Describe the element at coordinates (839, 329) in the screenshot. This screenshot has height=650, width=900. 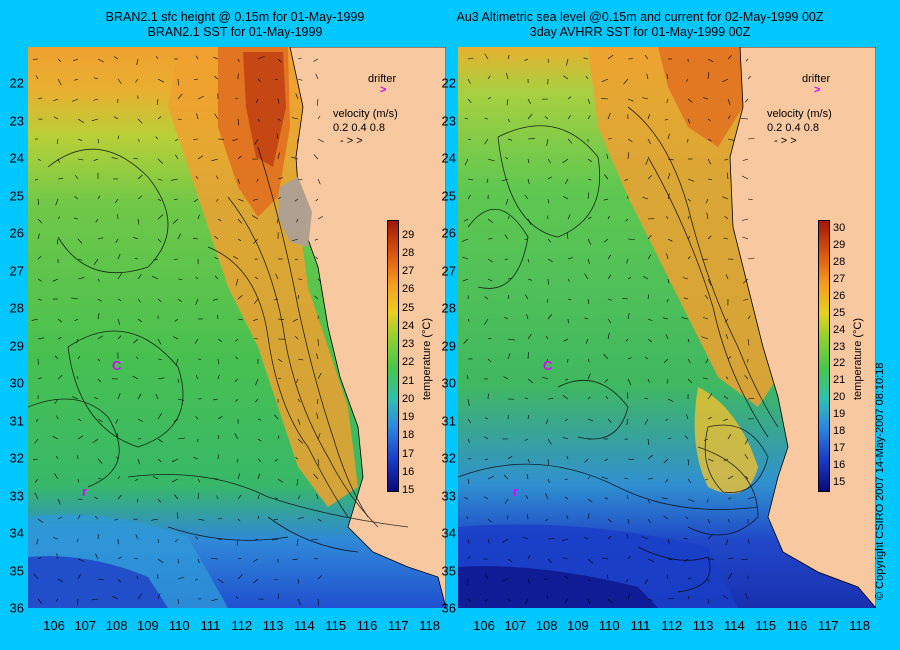
I see `colorbar-tick: 24` at that location.